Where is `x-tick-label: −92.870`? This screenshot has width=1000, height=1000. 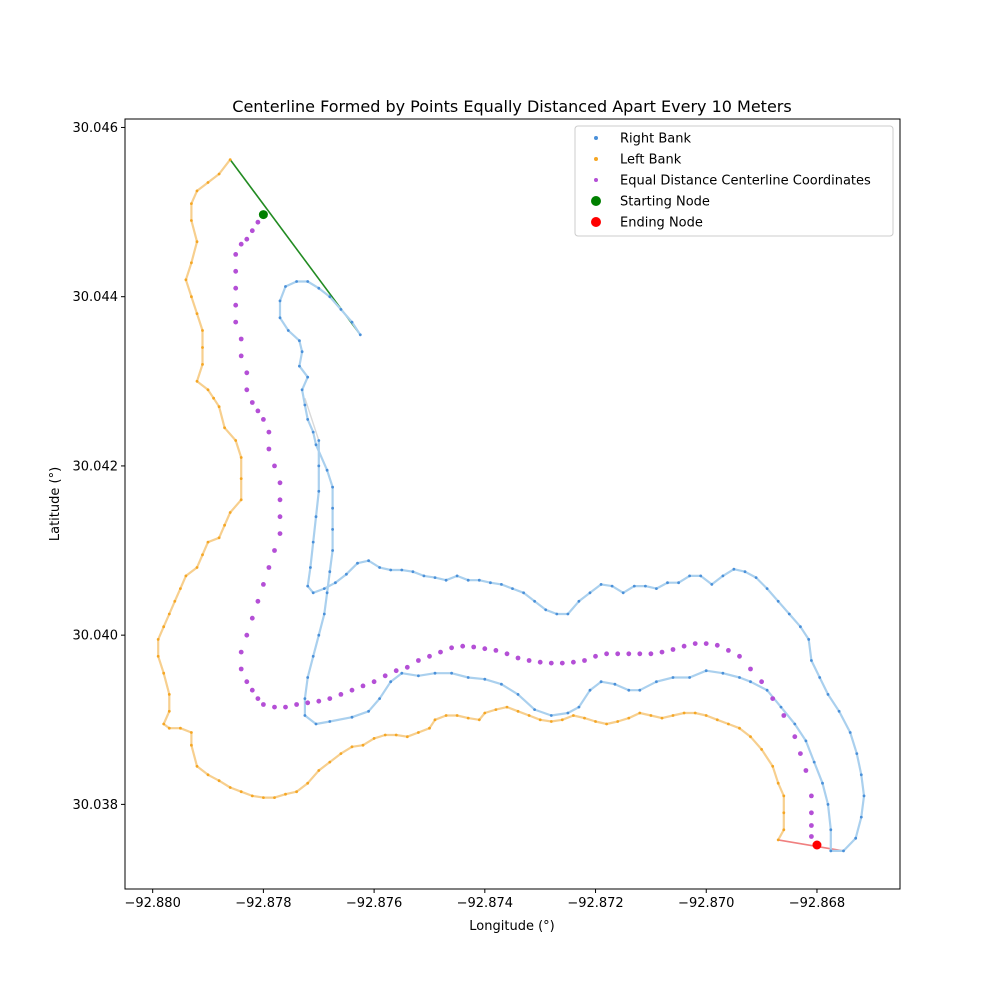
x-tick-label: −92.870 is located at coordinates (706, 903).